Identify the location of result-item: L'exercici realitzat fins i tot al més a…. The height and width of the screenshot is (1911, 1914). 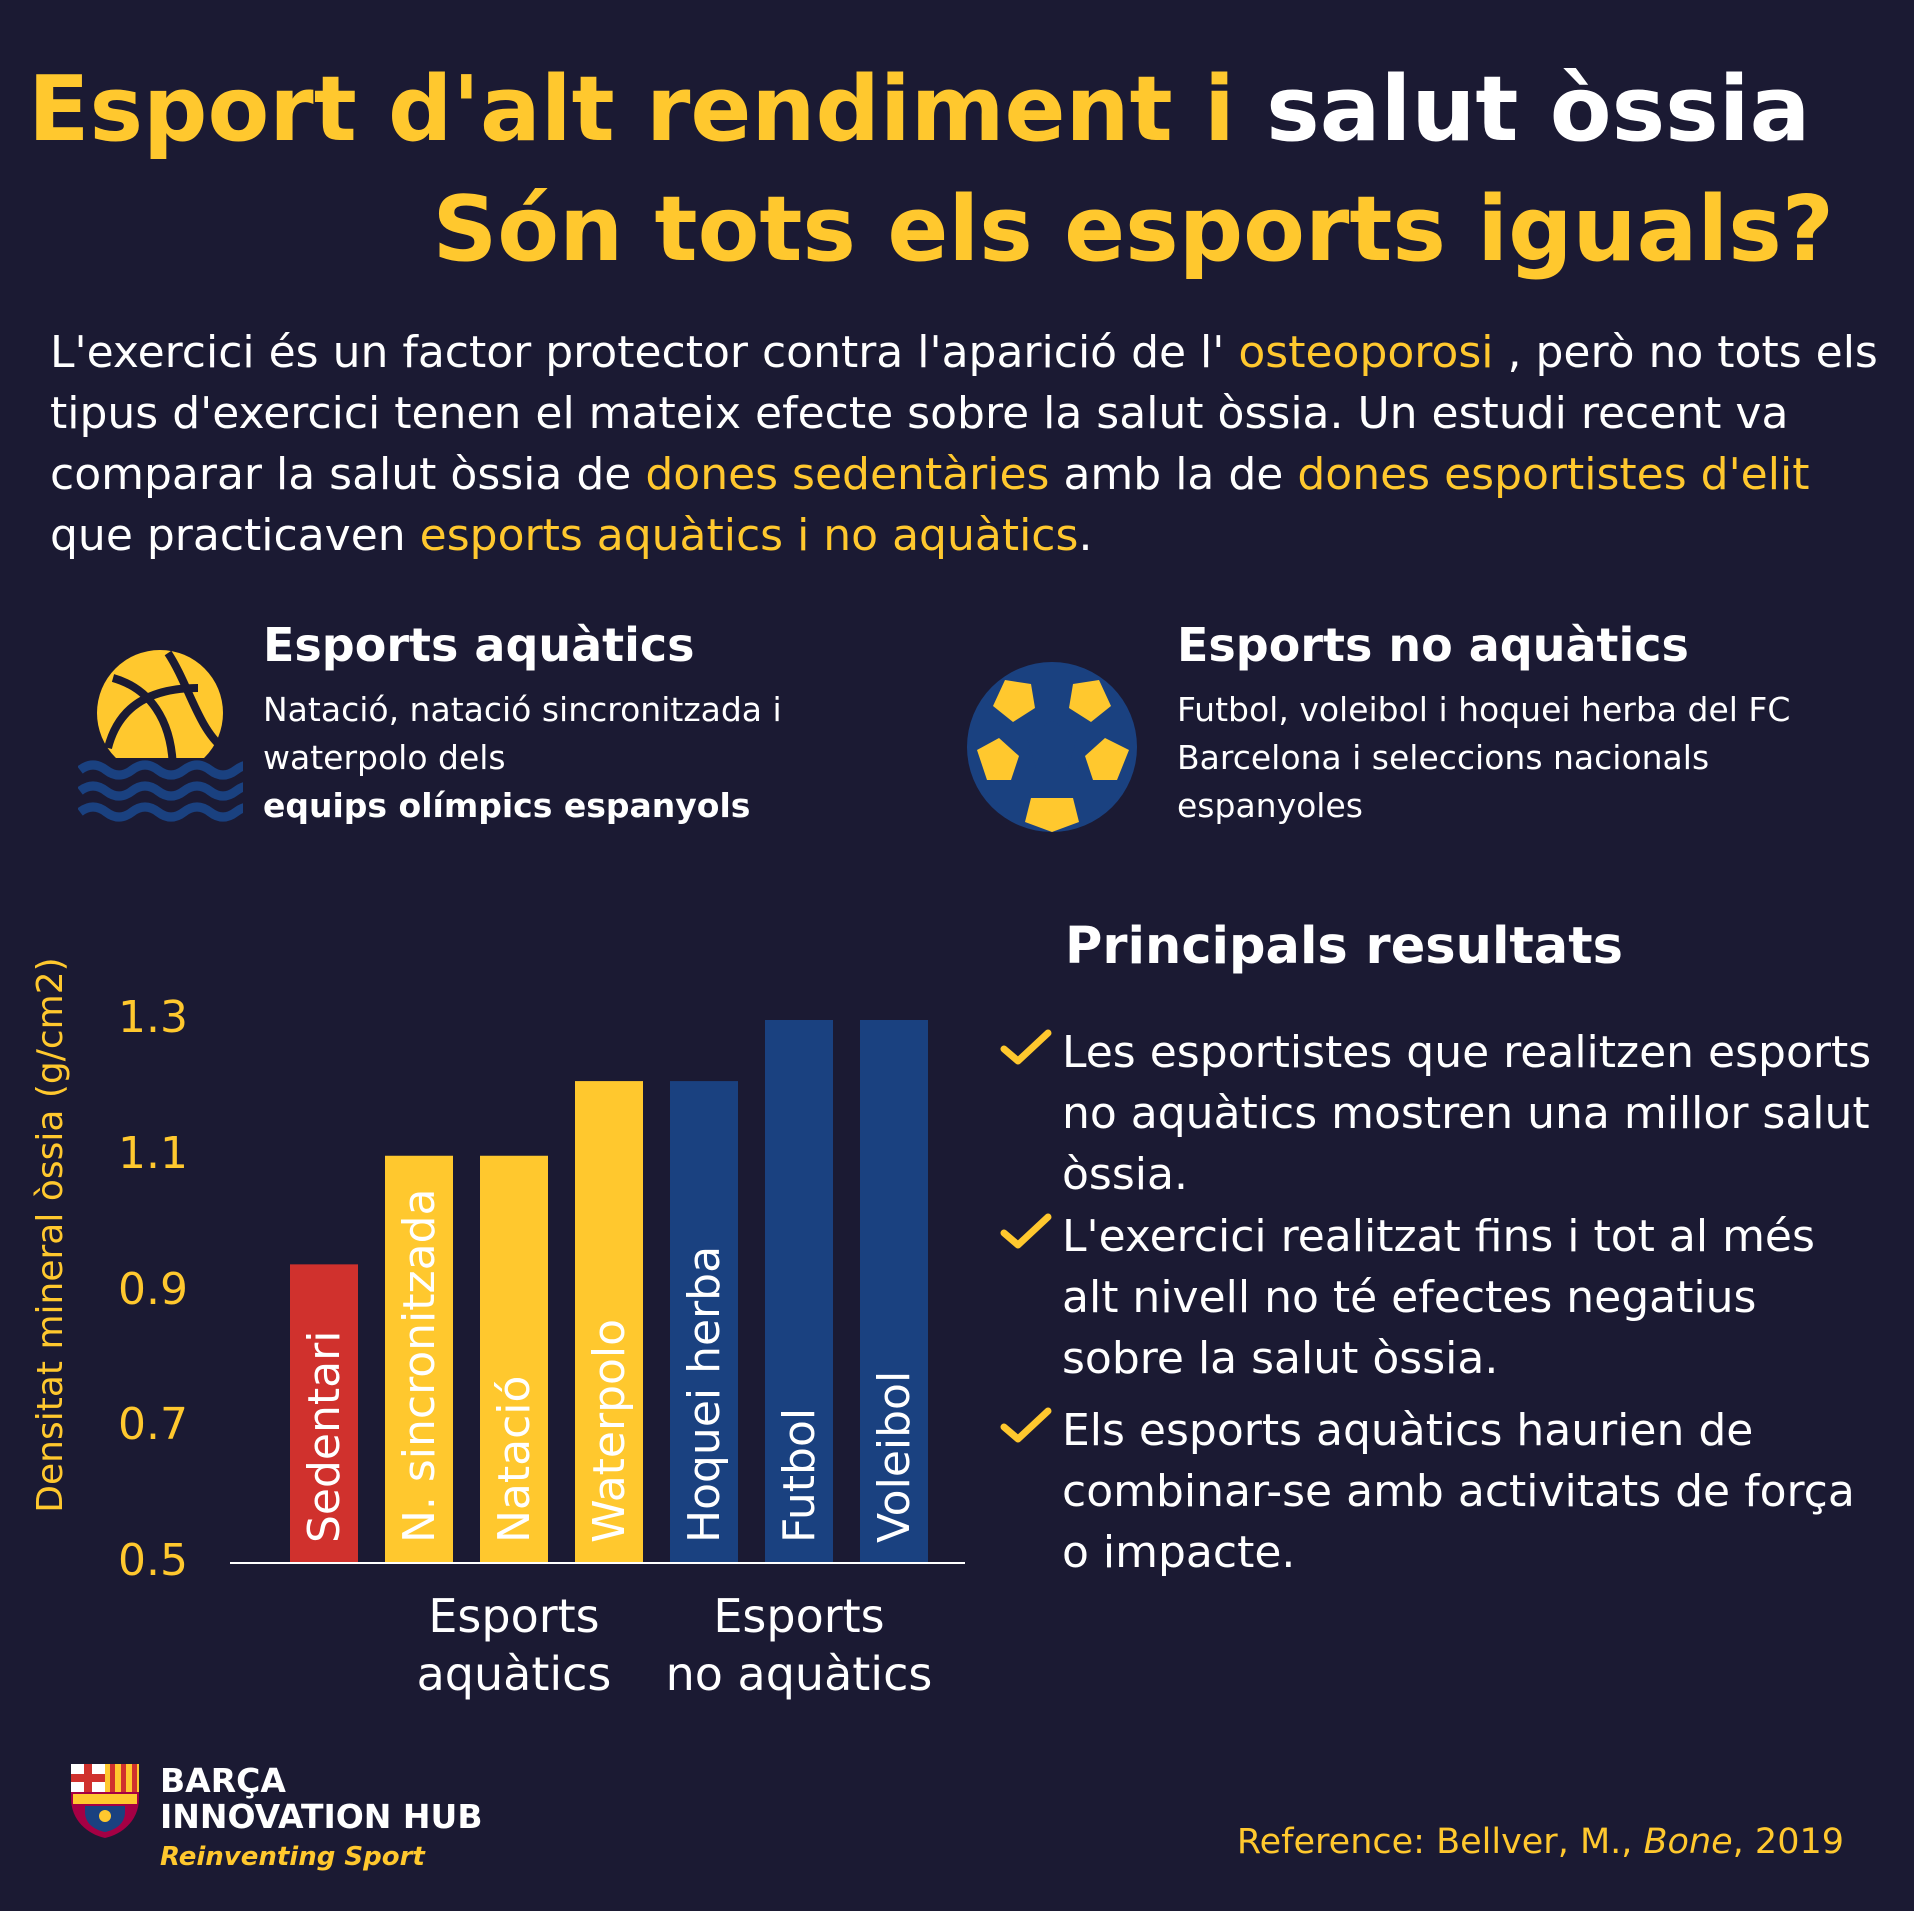
(1450, 1297).